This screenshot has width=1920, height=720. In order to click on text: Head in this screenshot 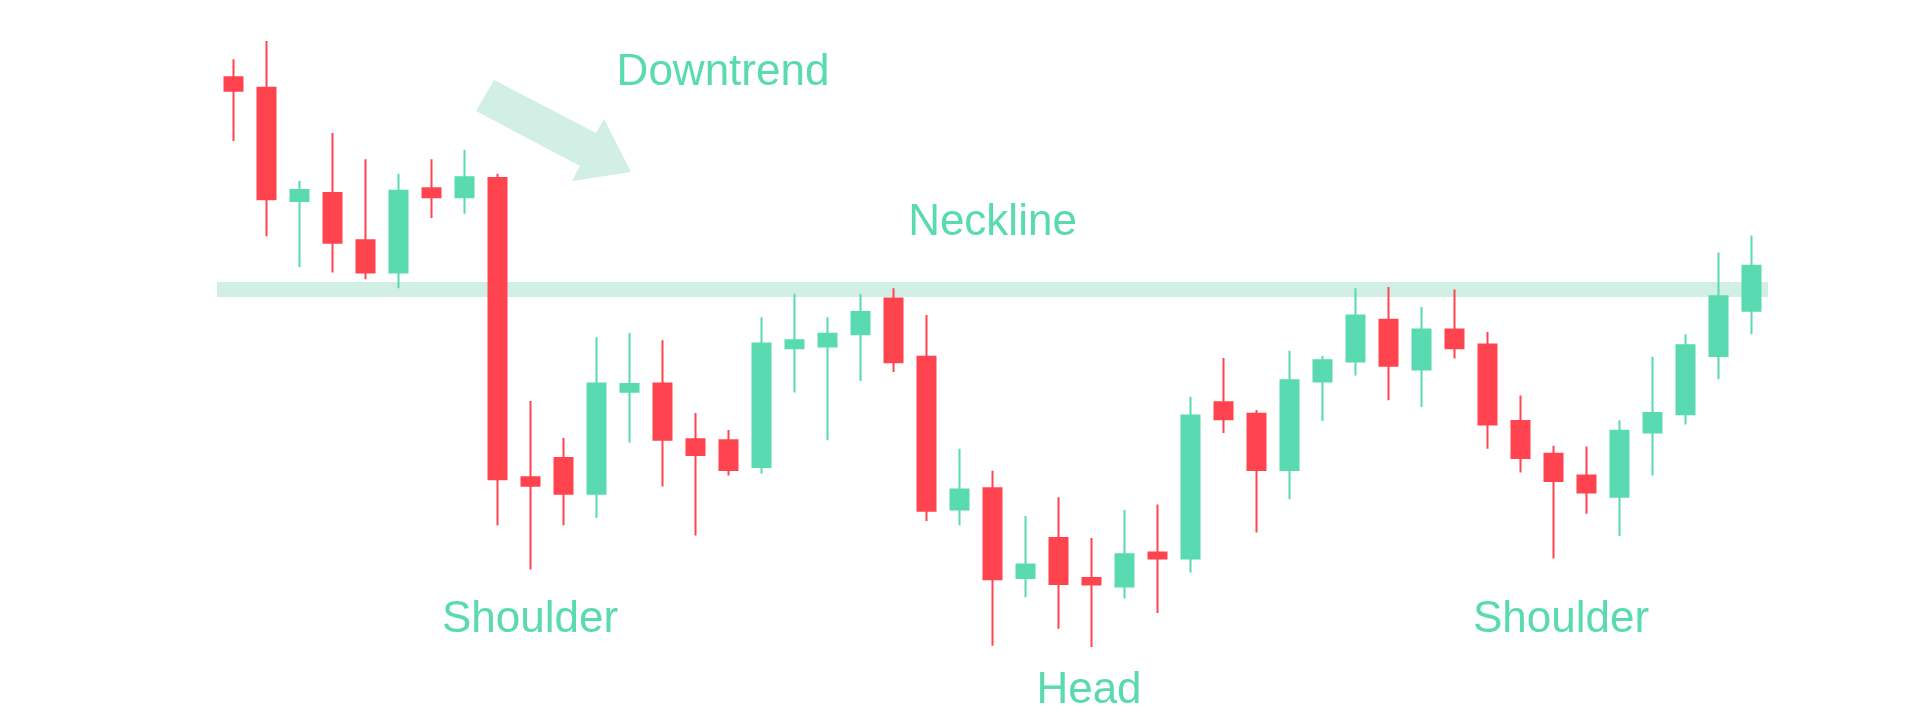, I will do `click(1089, 687)`.